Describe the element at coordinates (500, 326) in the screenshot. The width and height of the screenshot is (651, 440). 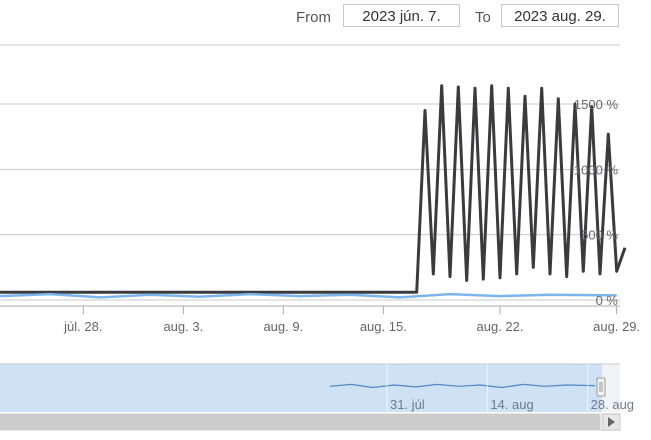
I see `x-tick-label: aug. 22.` at that location.